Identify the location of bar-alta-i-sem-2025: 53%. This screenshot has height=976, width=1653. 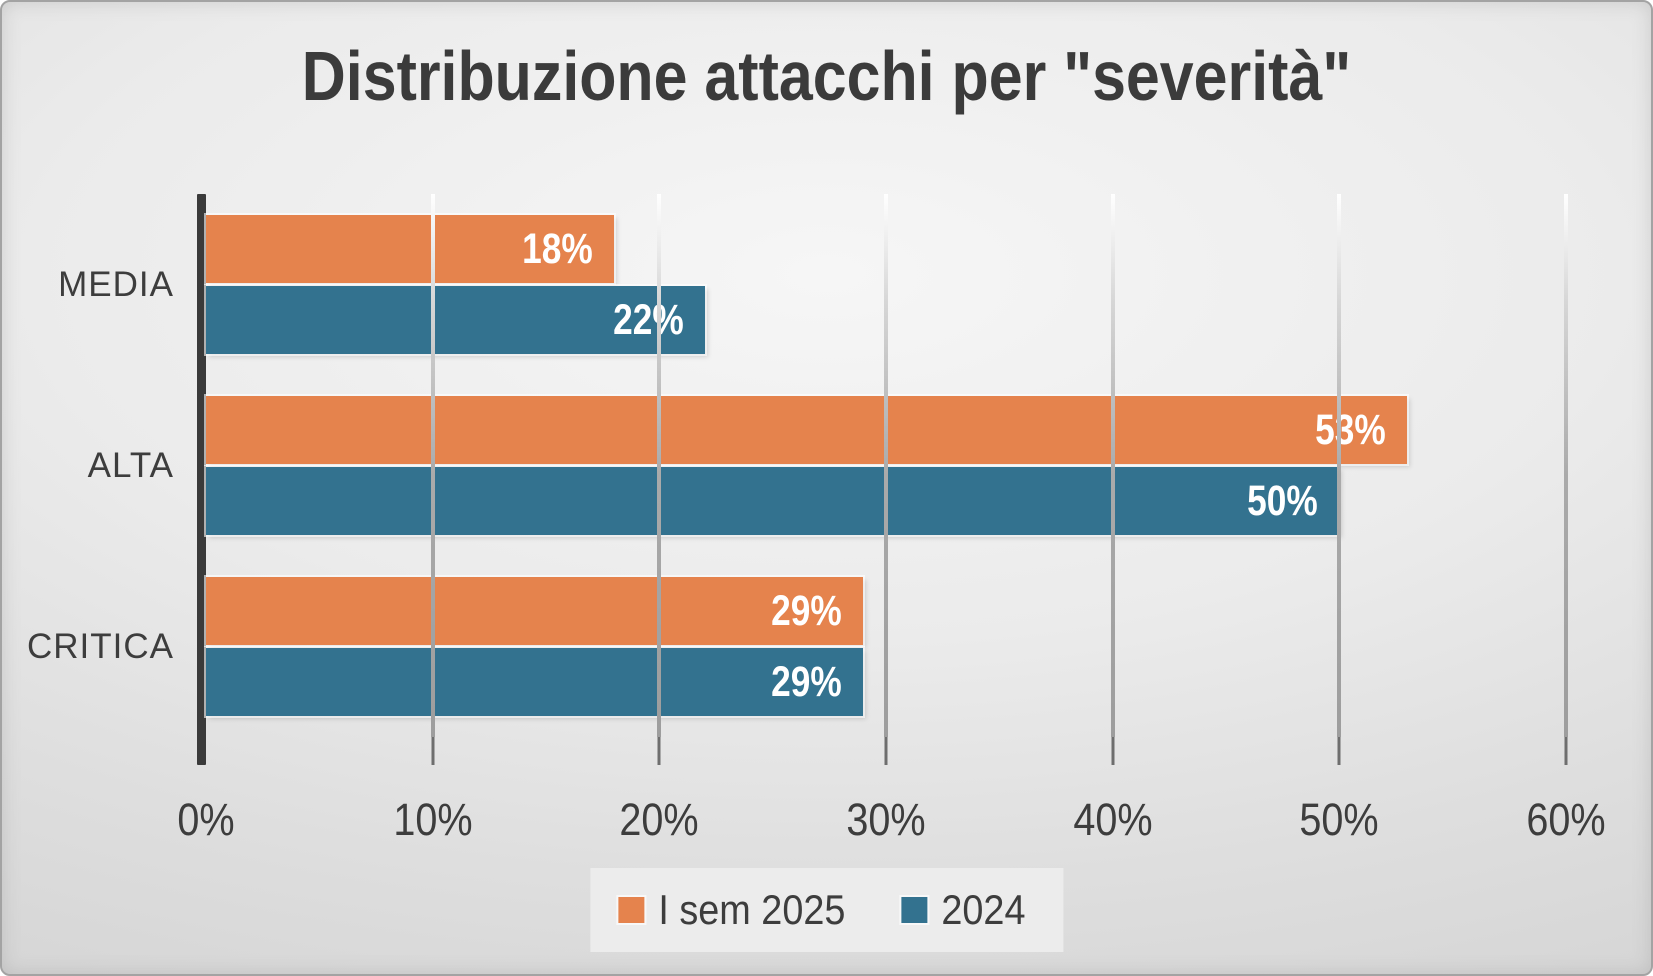
(807, 430).